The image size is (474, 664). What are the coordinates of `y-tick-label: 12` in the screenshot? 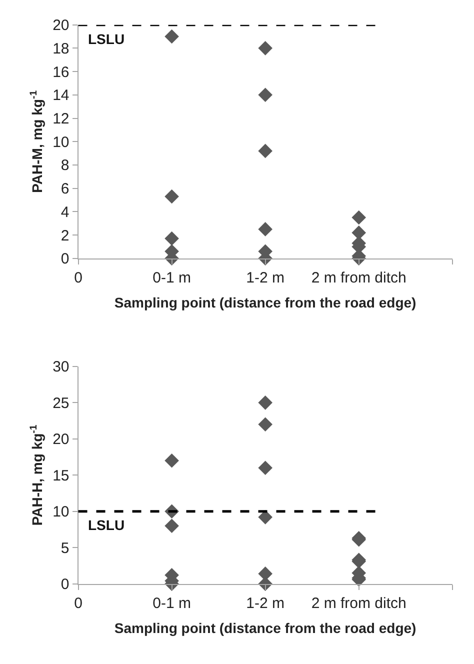 It's located at (61, 119).